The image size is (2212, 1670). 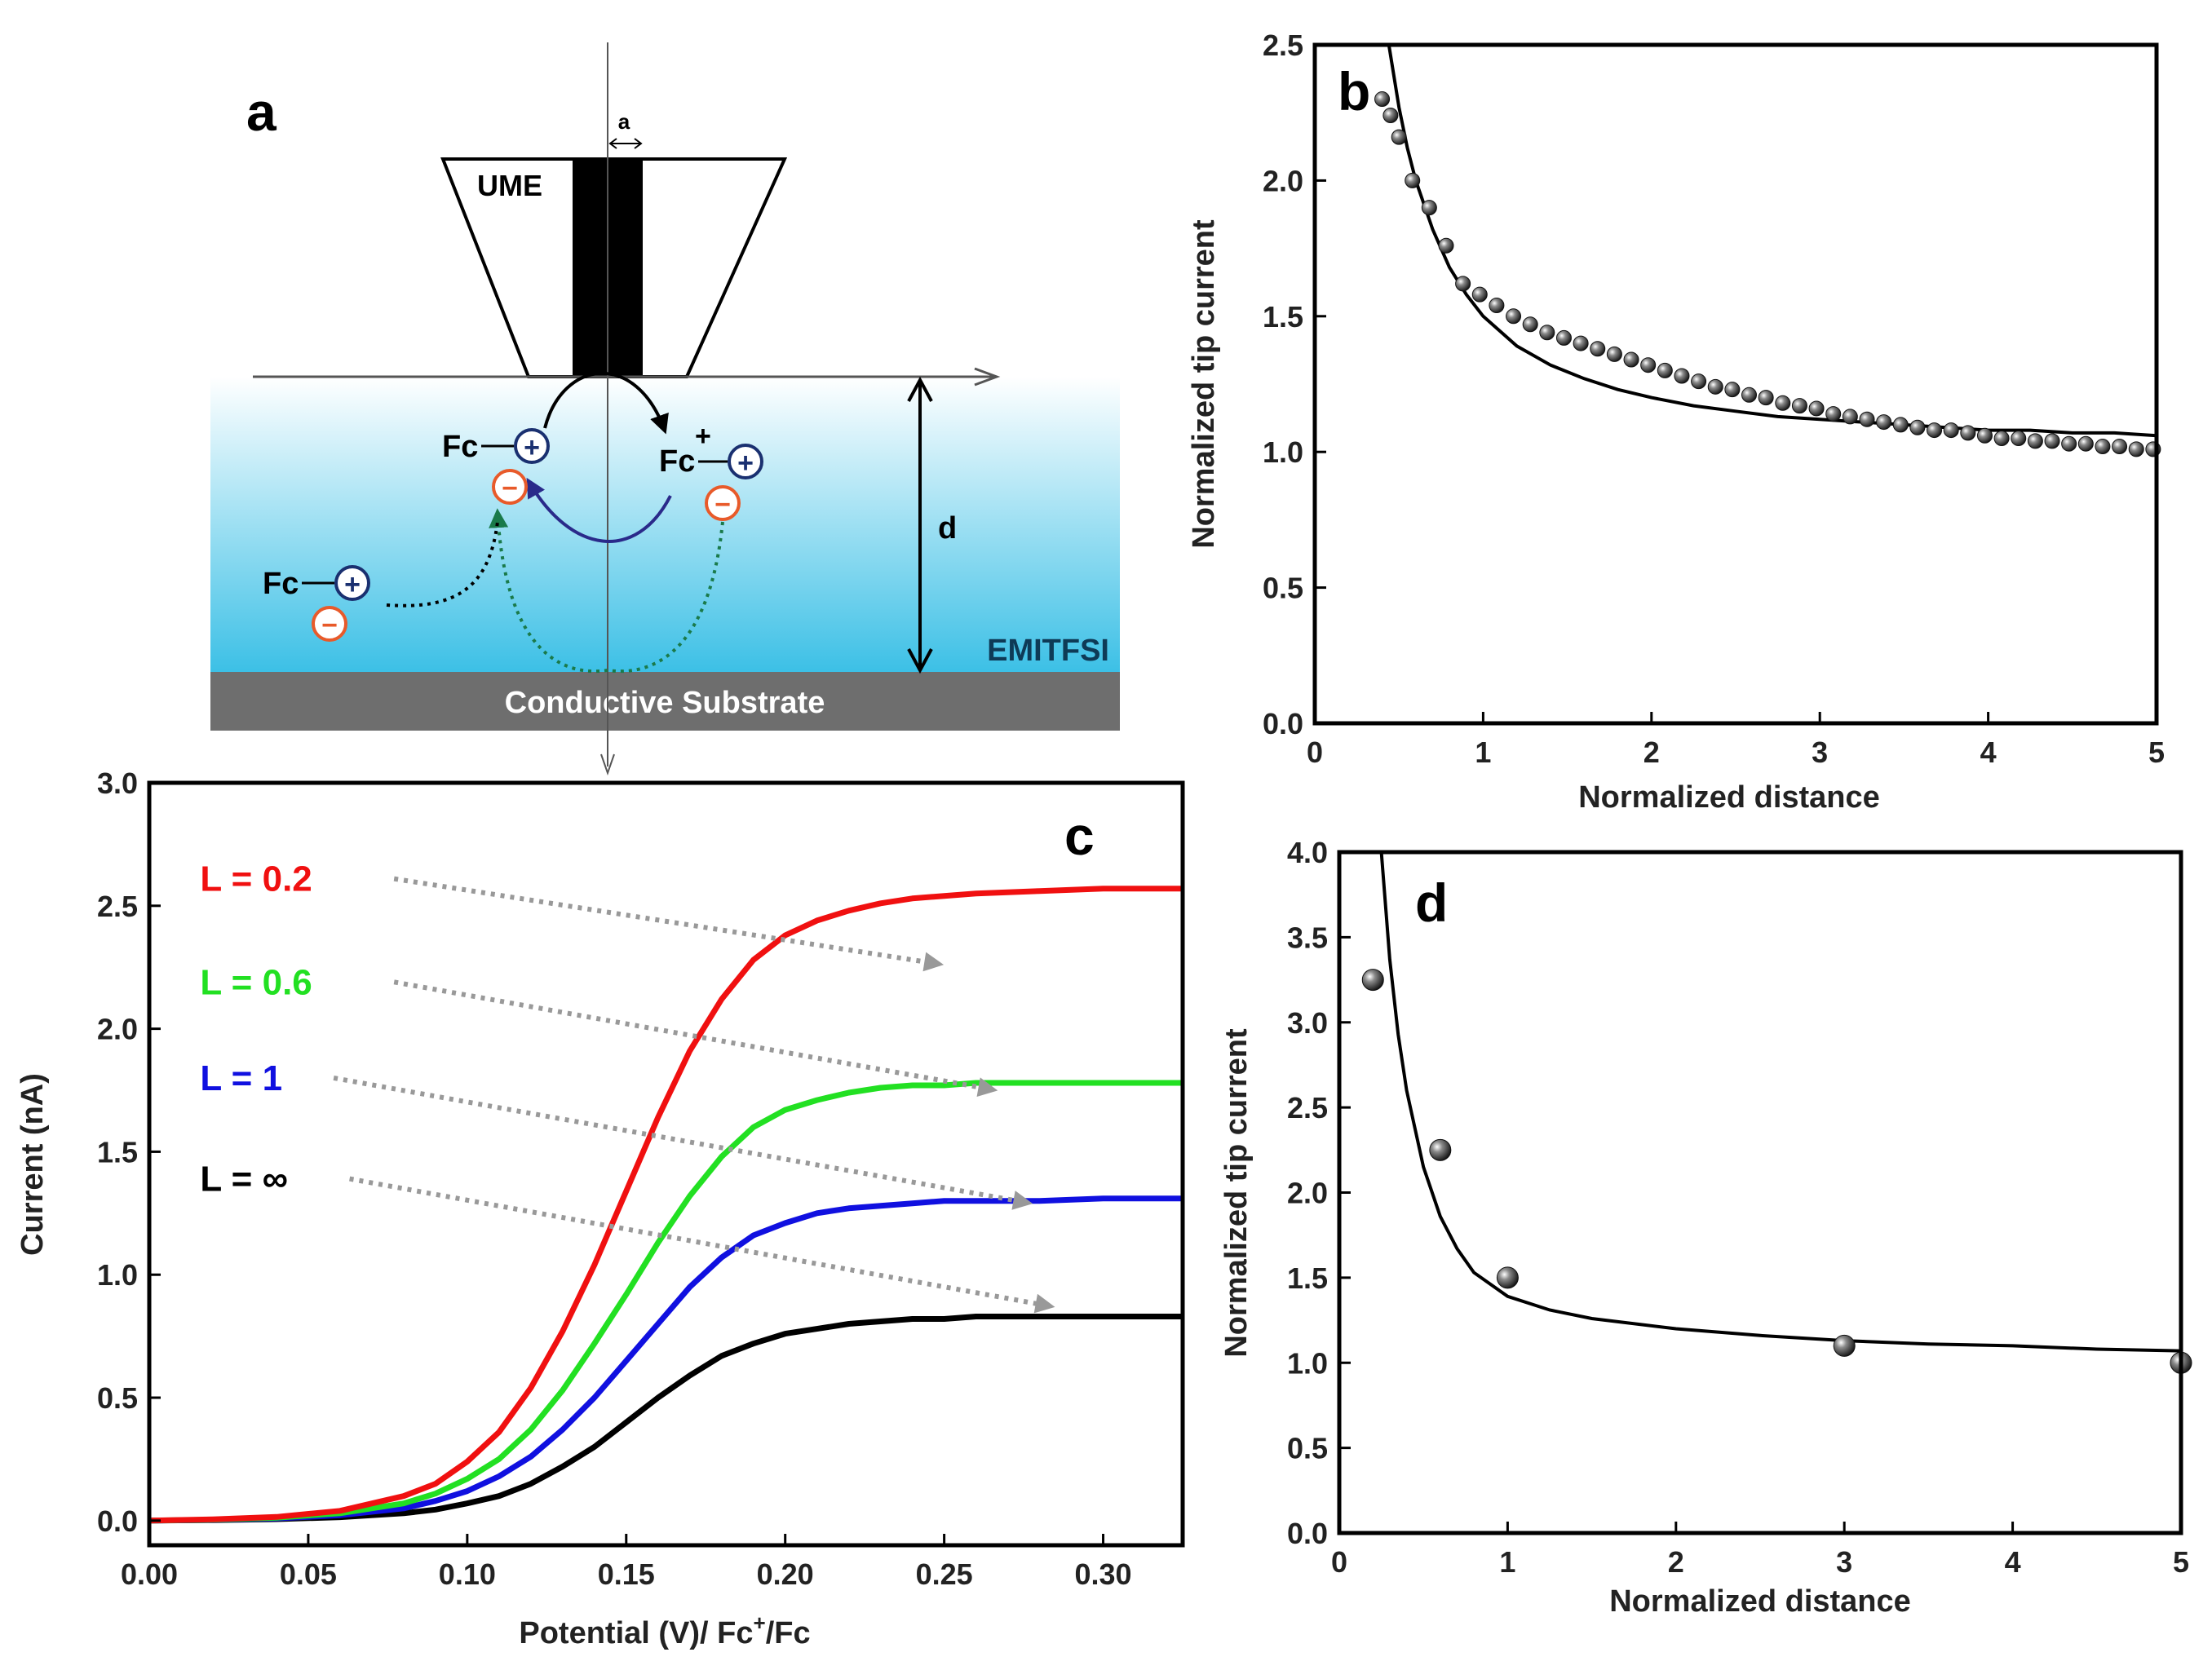 I want to click on panel-b-xtick-label: 4, so click(x=1988, y=752).